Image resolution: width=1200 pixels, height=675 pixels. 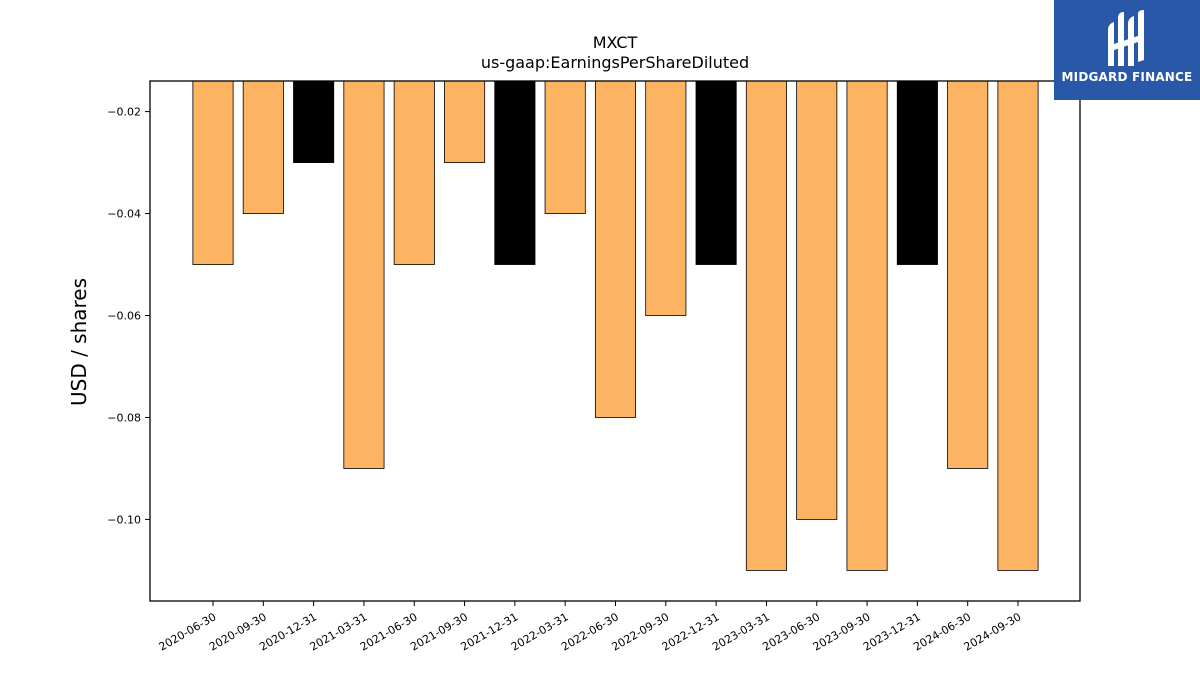 What do you see at coordinates (124, 316) in the screenshot?
I see `y-tick-label: −0.06` at bounding box center [124, 316].